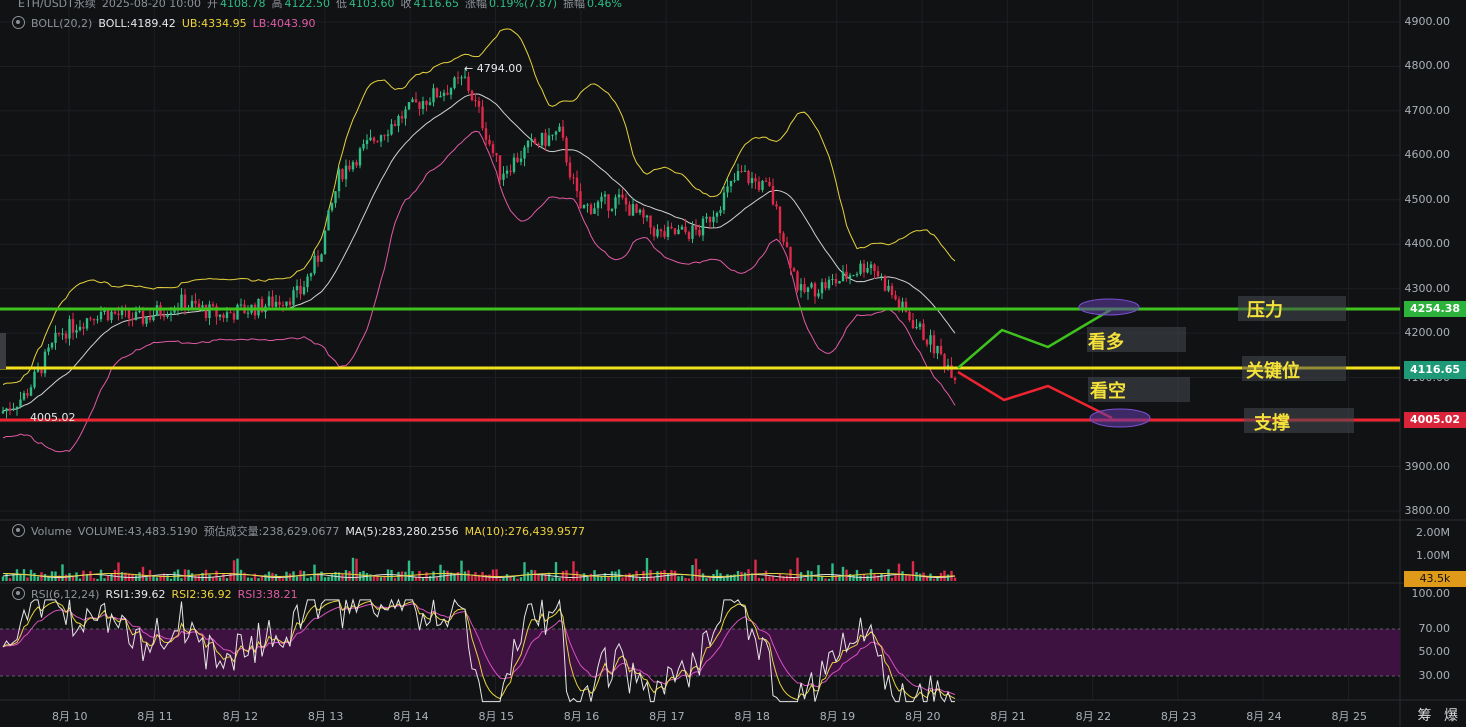 Image resolution: width=1466 pixels, height=727 pixels. I want to click on rsi-axis-label: 70.00, so click(1434, 628).